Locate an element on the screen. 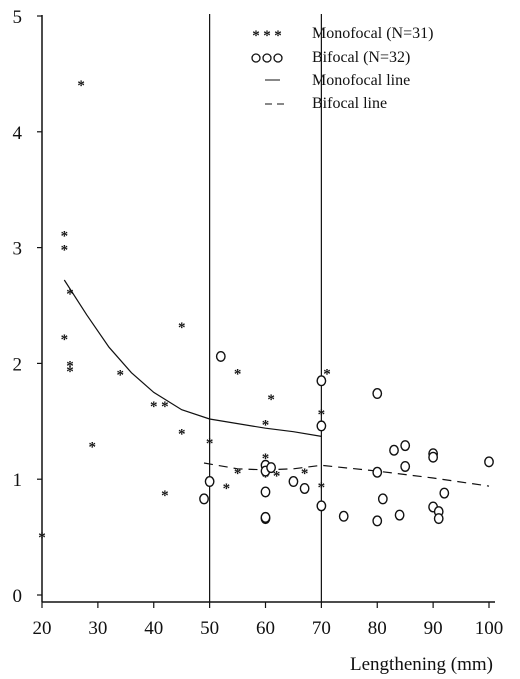 This screenshot has height=679, width=520. x-tick-label: 90 is located at coordinates (433, 628).